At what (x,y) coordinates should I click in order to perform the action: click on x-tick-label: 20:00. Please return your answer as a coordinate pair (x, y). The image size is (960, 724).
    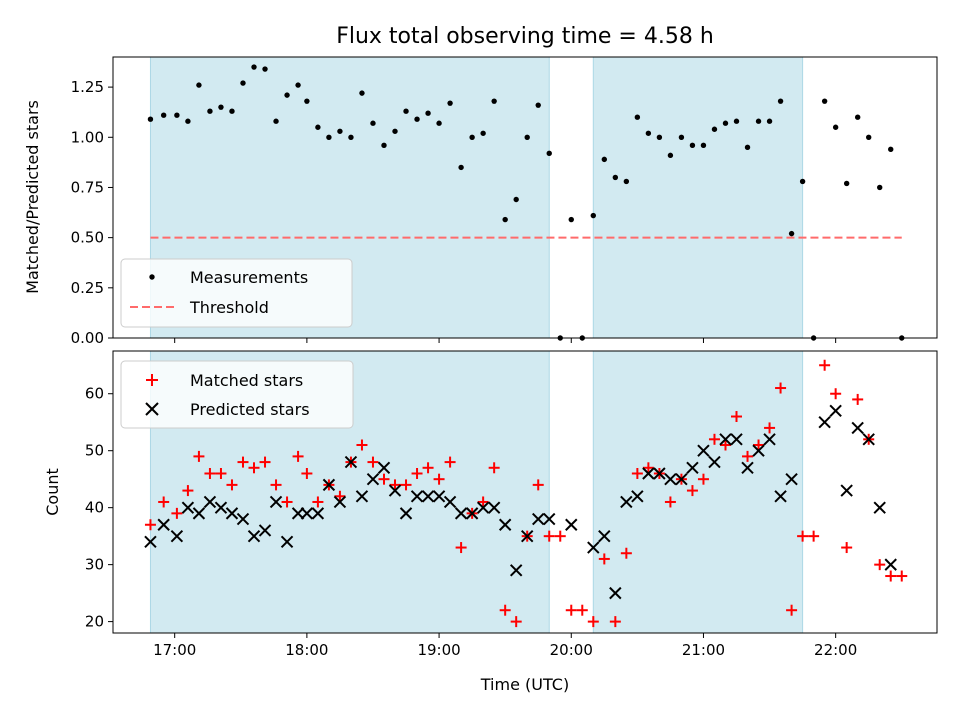
    Looking at the image, I should click on (571, 650).